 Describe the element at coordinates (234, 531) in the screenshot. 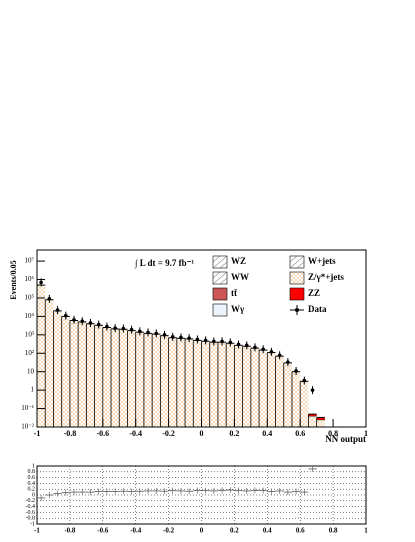

I see `ratio-x-tick-label: 0.2` at that location.